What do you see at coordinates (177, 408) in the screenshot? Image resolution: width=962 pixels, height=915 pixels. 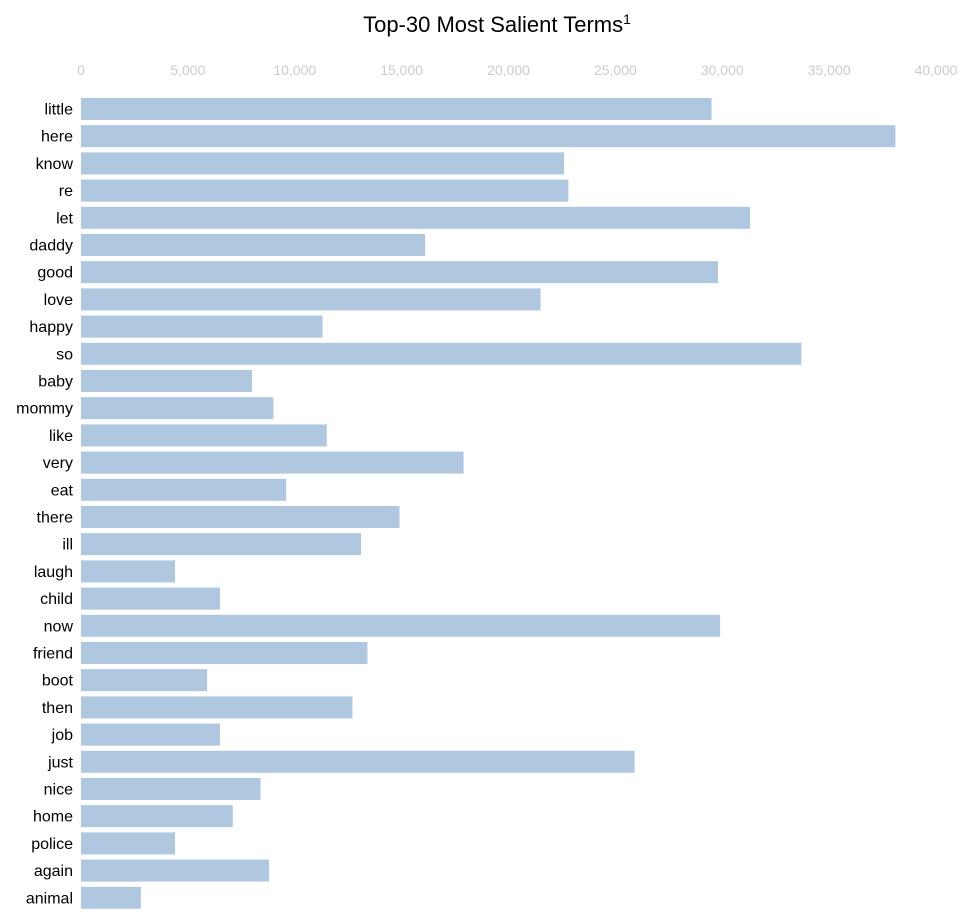 I see `bar-mommy` at bounding box center [177, 408].